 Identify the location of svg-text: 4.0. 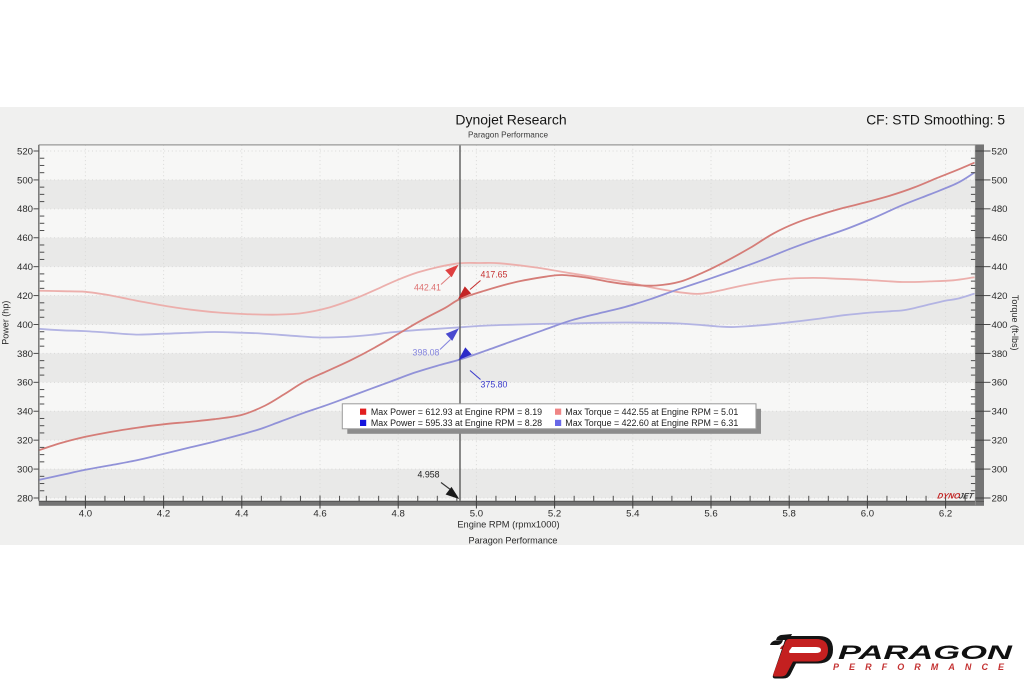
(85, 514).